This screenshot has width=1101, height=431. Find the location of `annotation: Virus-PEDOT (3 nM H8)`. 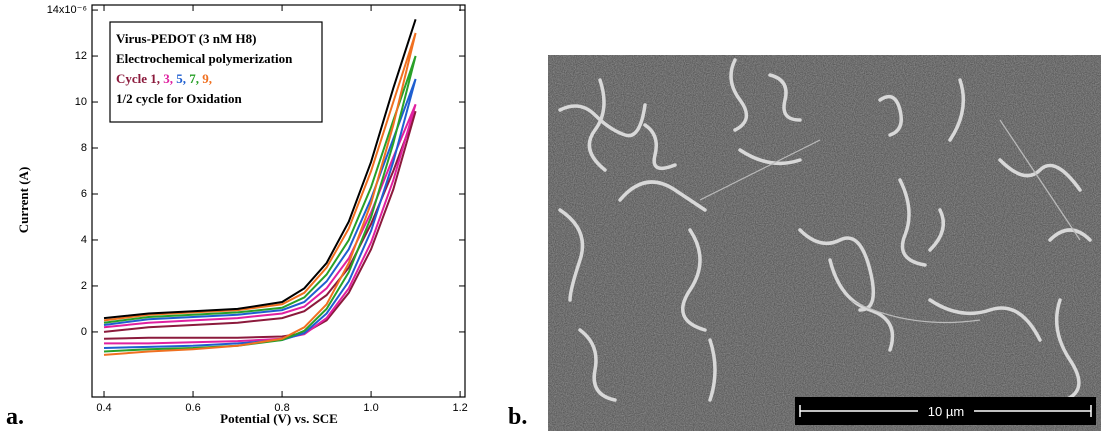

annotation: Virus-PEDOT (3 nM H8) is located at coordinates (186, 38).